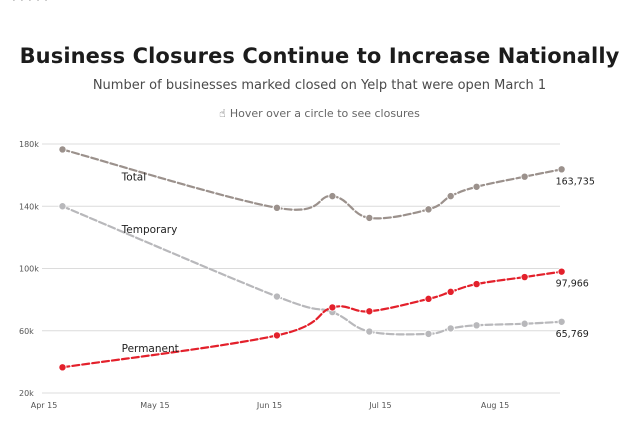 The image size is (639, 428). I want to click on hand-pointer-icon: ☝, so click(222, 113).